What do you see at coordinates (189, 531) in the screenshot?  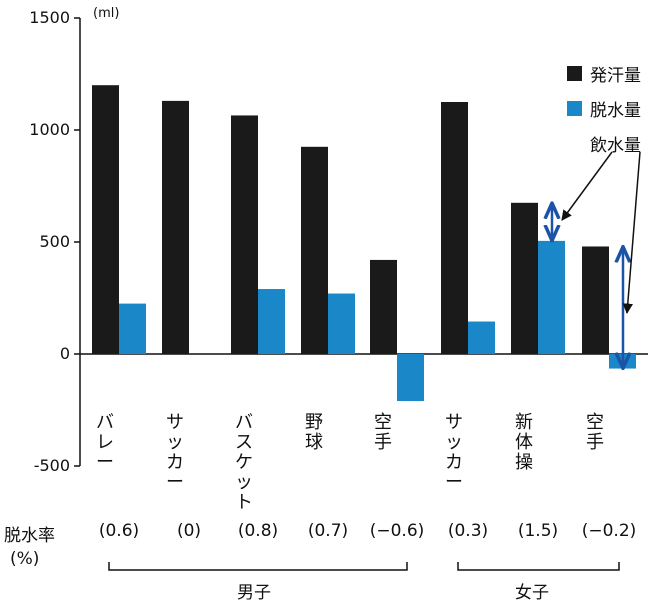 I see `dehydration-rate-value: (0)` at bounding box center [189, 531].